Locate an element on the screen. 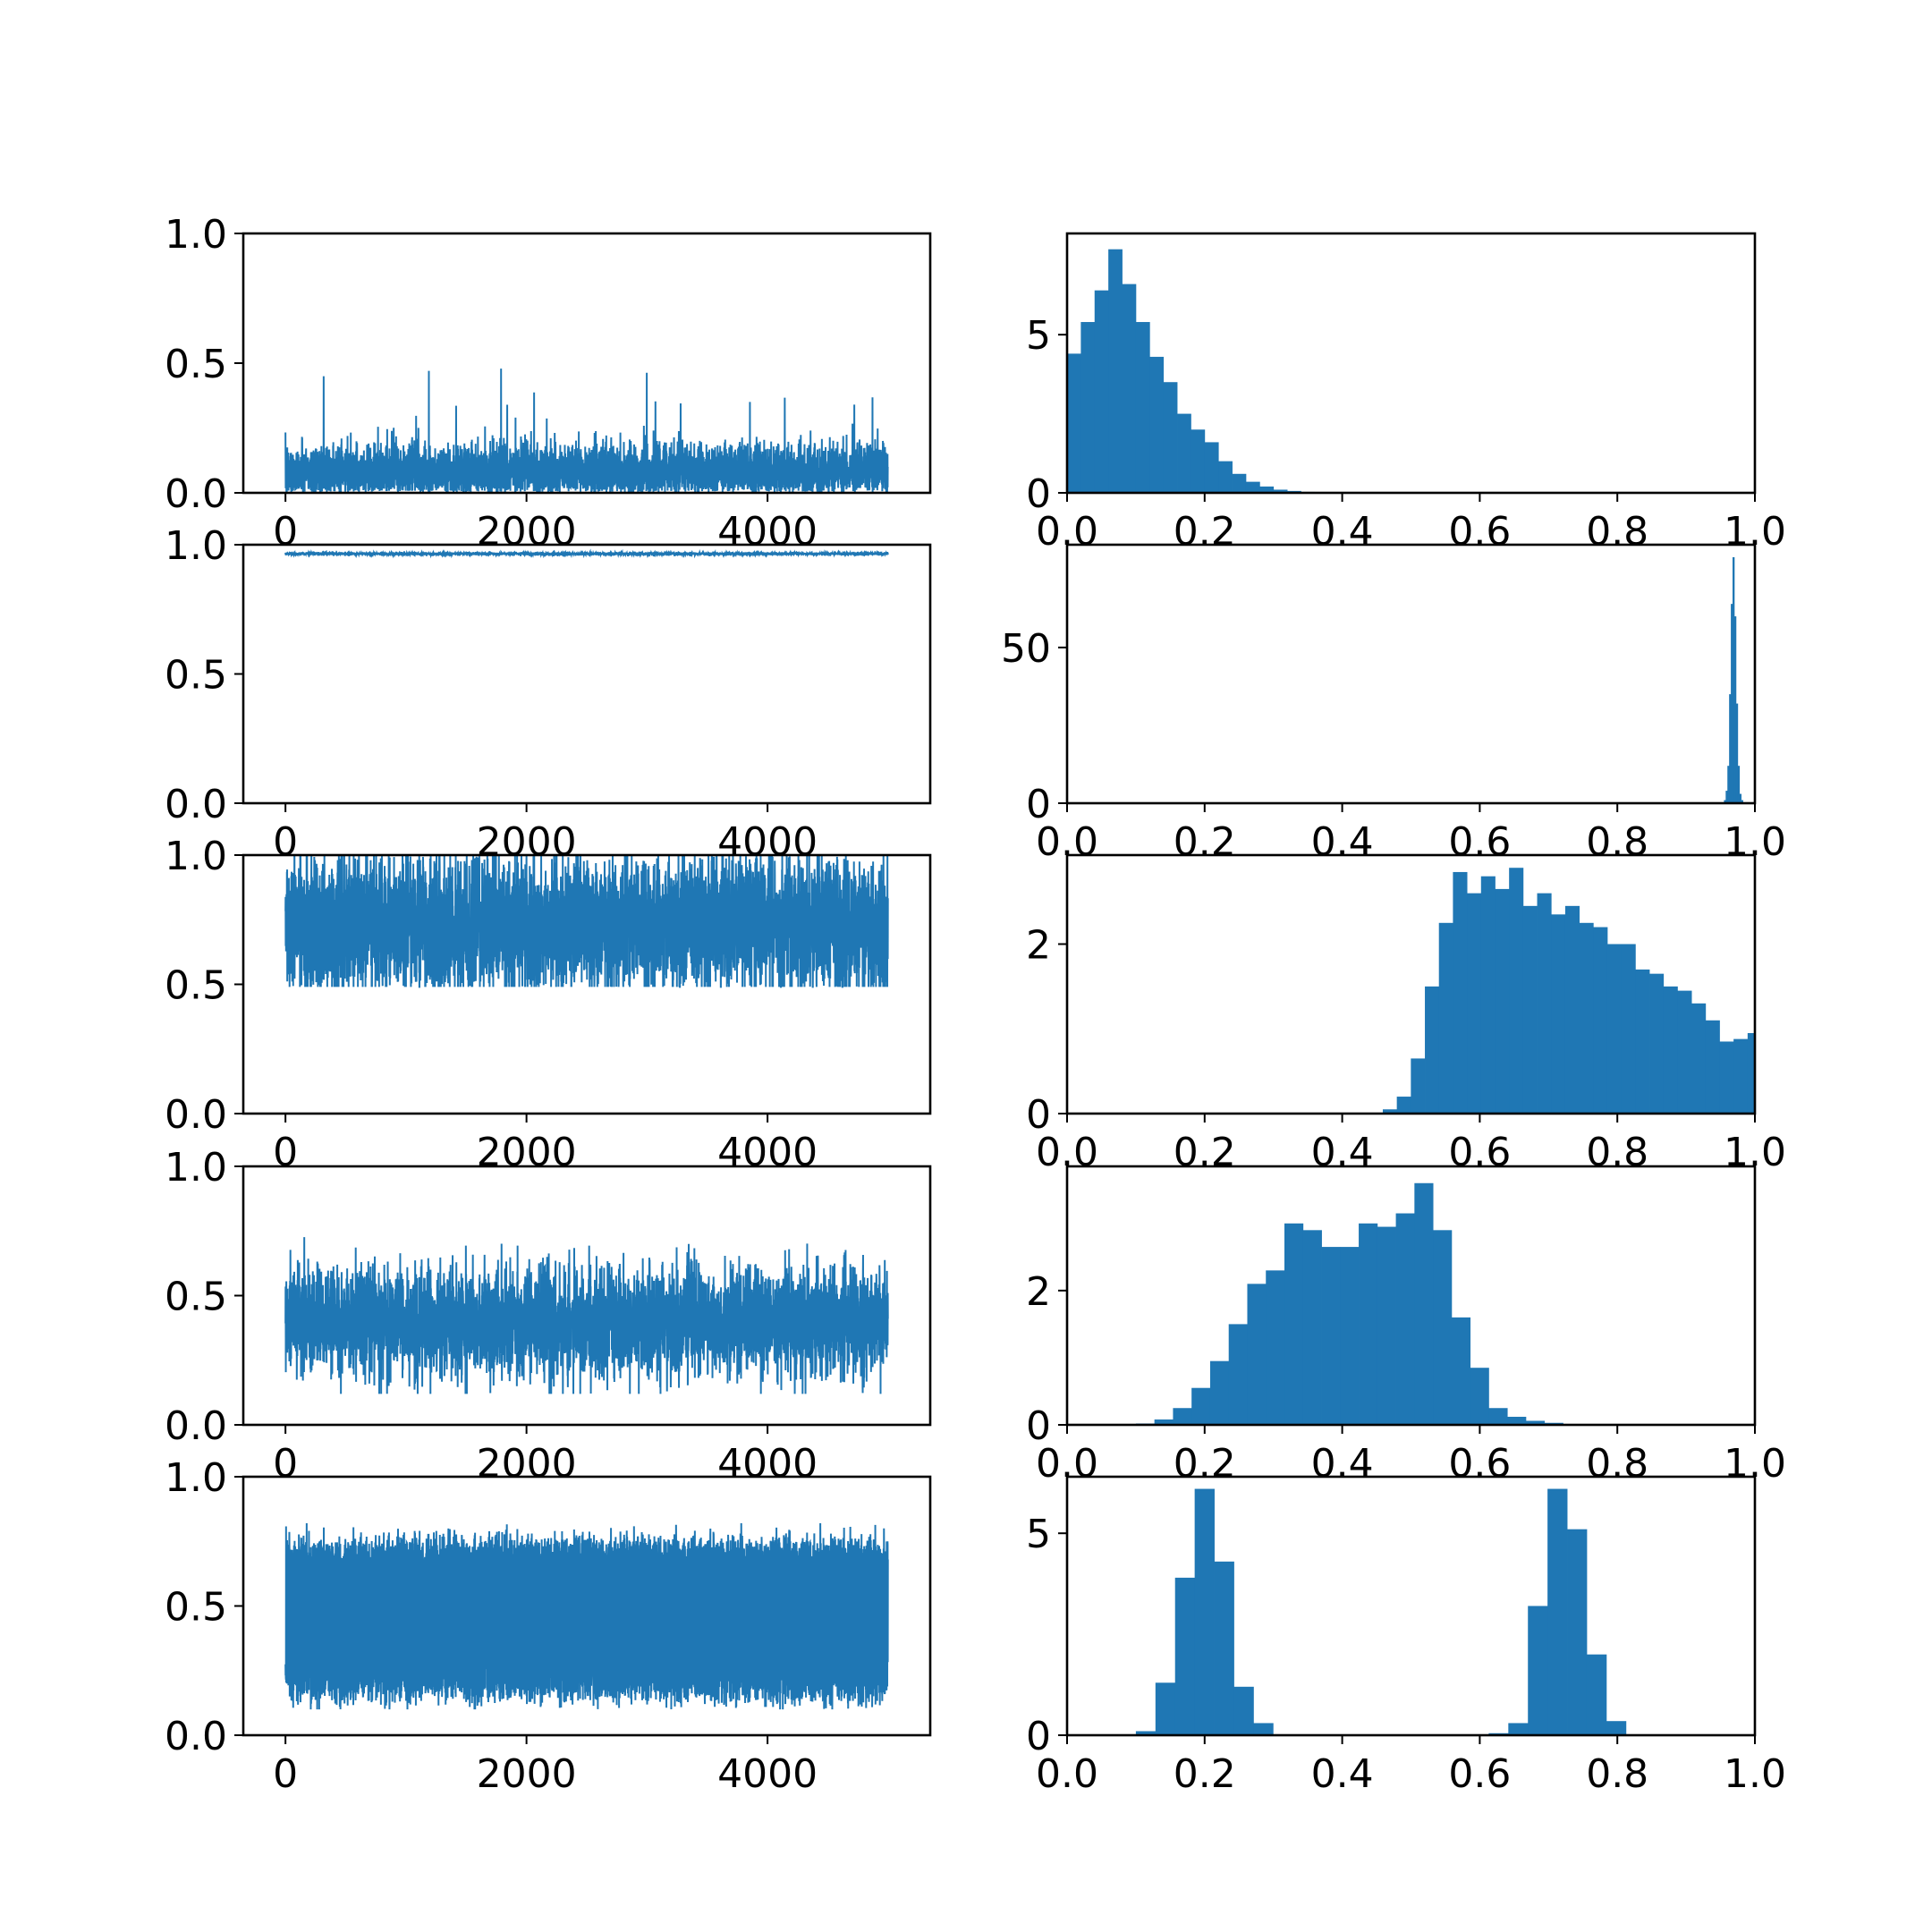 The width and height of the screenshot is (1932, 1932). hist-5-panel: 0.0 0.2 0.4 0.6 0.8 1.0 0 5 is located at coordinates (1406, 1636).